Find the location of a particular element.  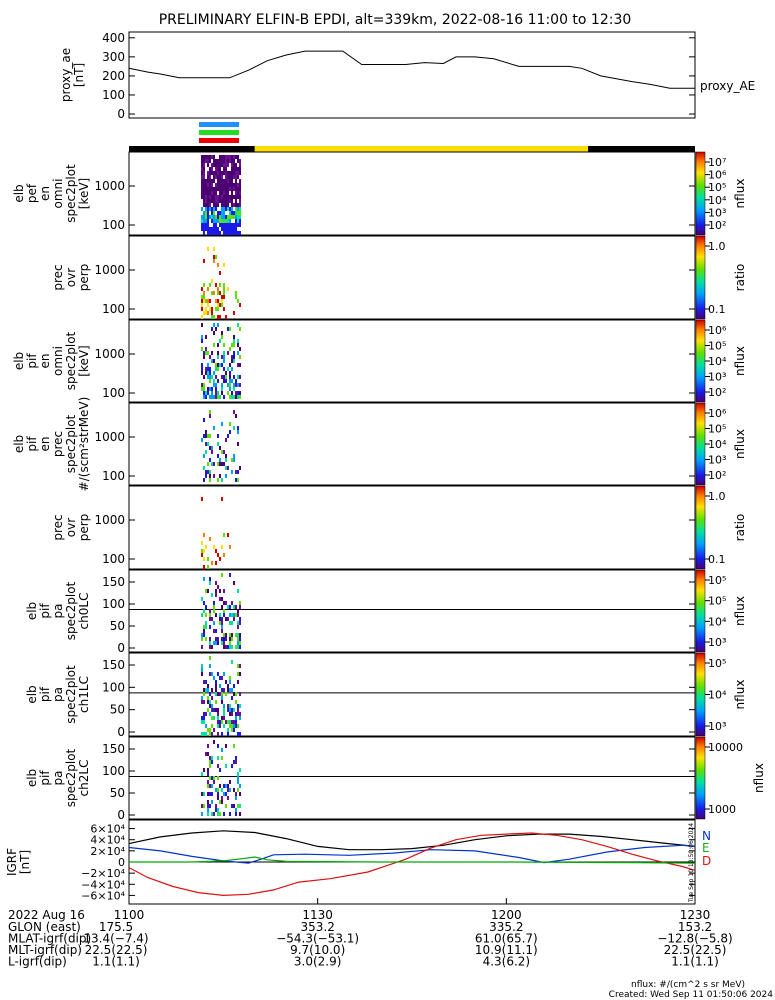

footer-row-label: L-igrf(dip) is located at coordinates (37, 962).